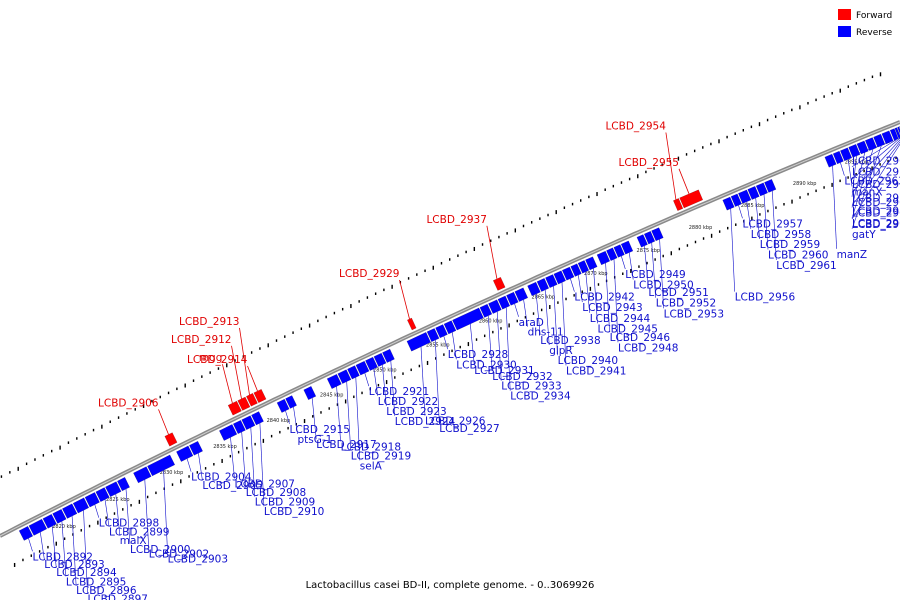 This screenshot has width=900, height=600. I want to click on gene-label-lcbd-2966: LCBD_2966, so click(876, 214).